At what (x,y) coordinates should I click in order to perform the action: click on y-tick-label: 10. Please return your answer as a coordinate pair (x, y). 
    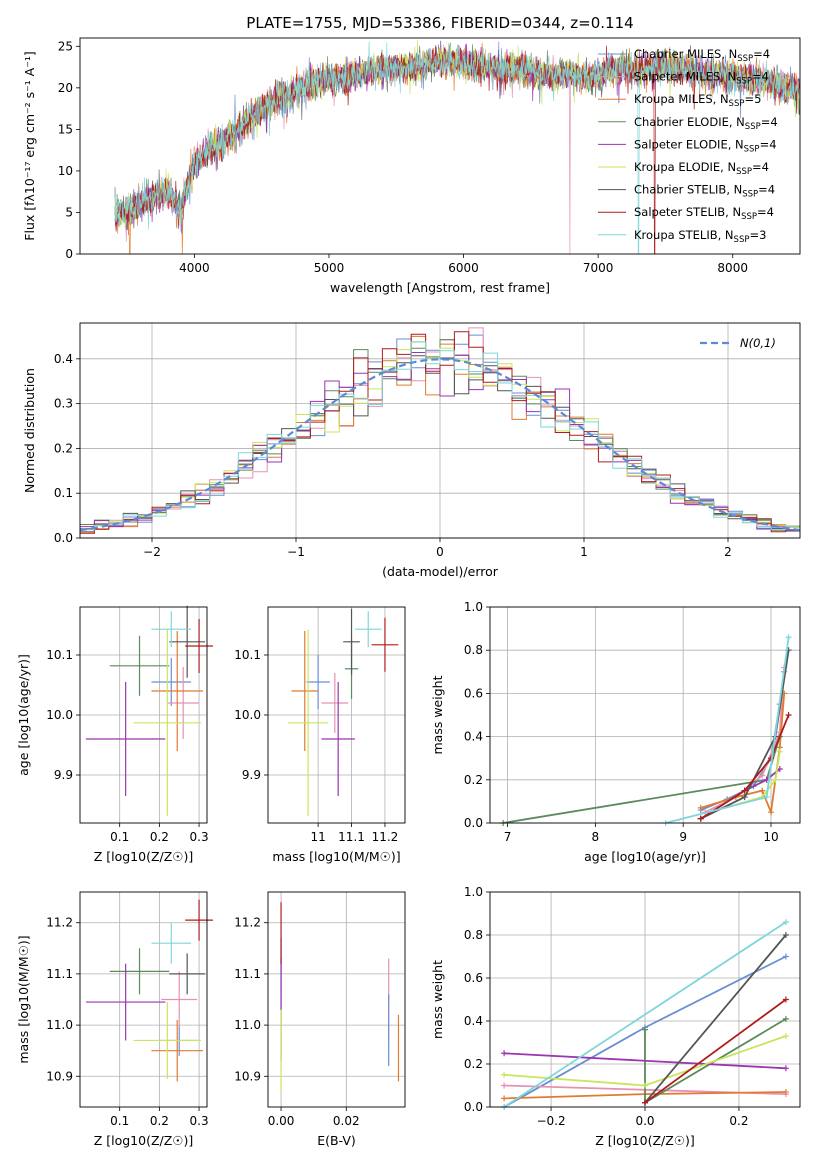
    Looking at the image, I should click on (65, 171).